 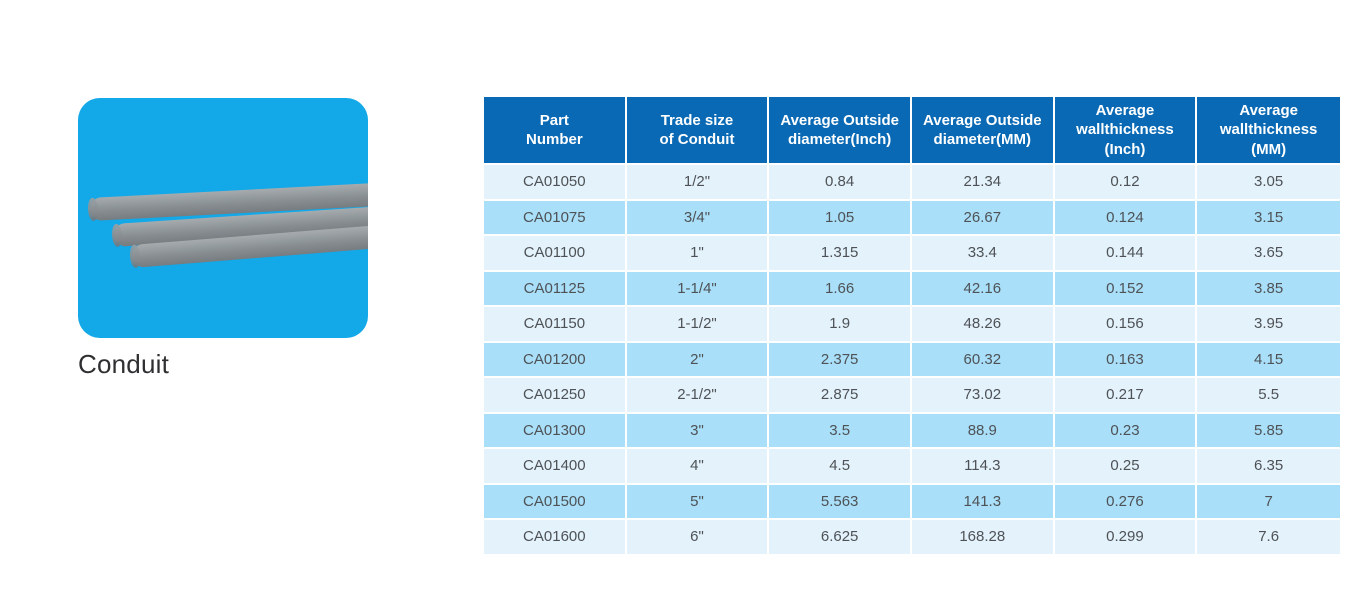 I want to click on table-cell: 0.152, so click(x=1126, y=287).